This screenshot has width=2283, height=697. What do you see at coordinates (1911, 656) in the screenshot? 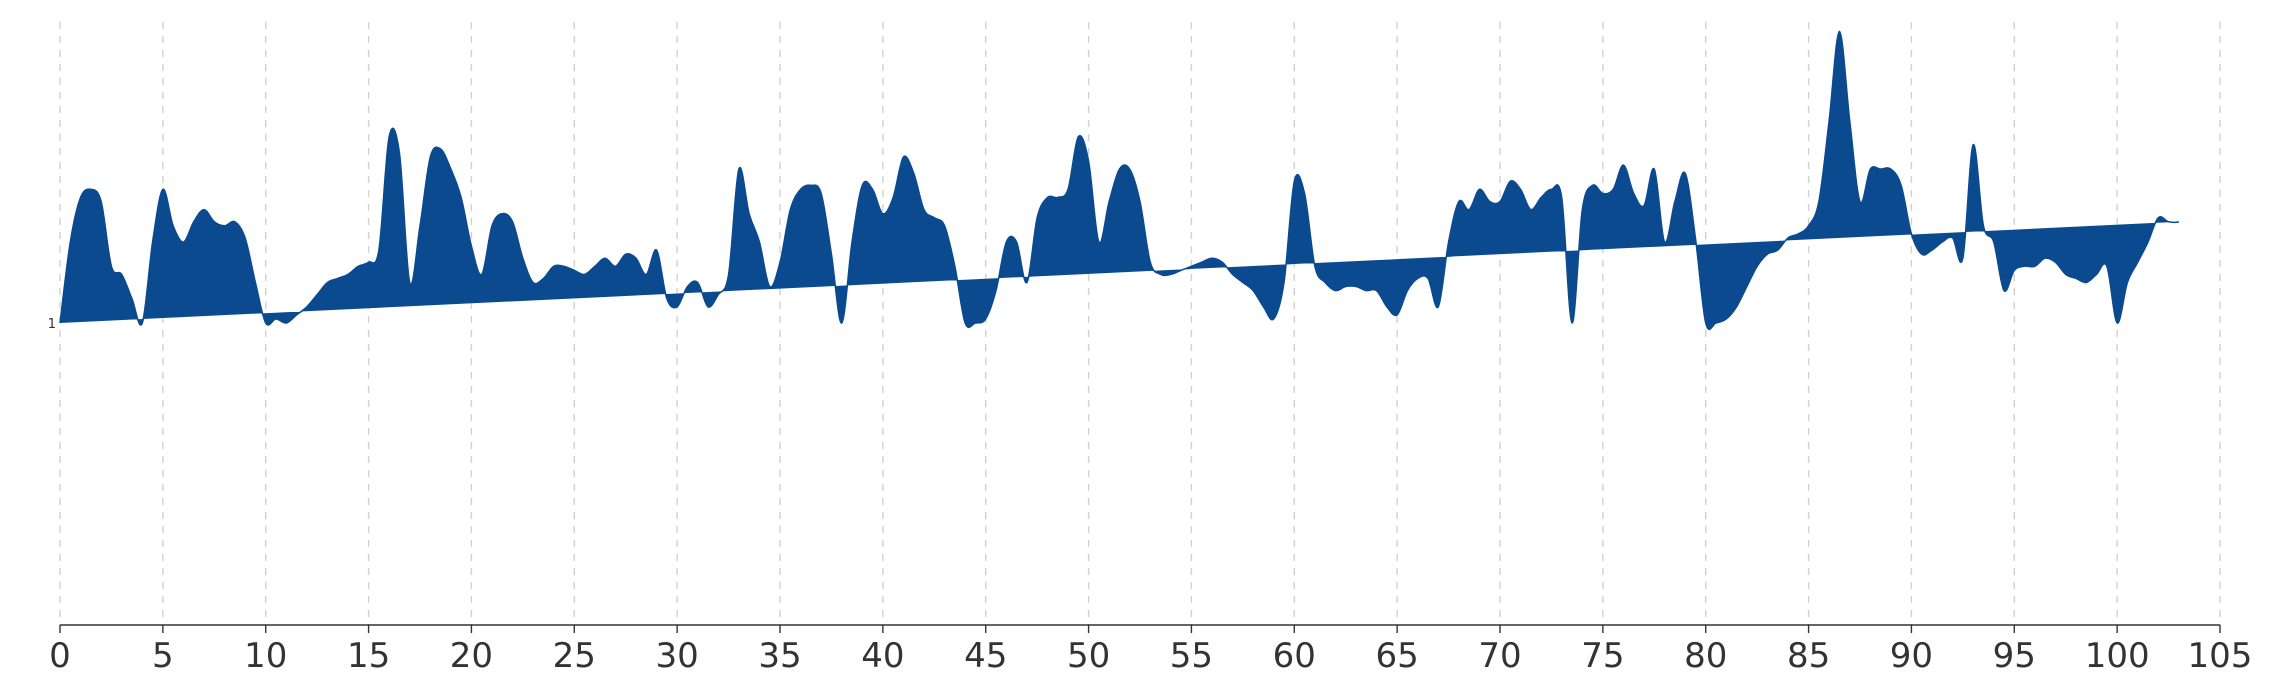
I see `x-tick-label-90: 90` at bounding box center [1911, 656].